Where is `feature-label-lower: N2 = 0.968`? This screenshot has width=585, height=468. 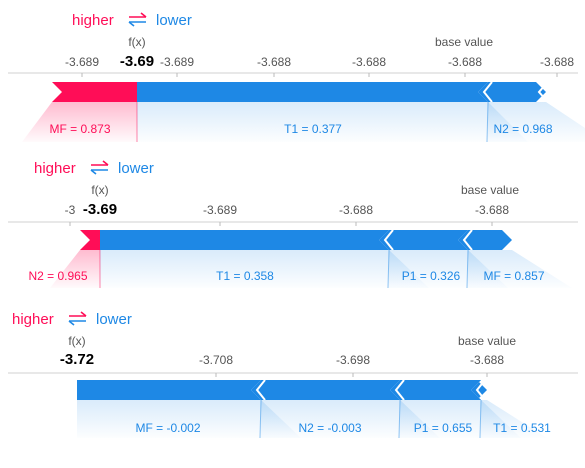 feature-label-lower: N2 = 0.968 is located at coordinates (522, 129).